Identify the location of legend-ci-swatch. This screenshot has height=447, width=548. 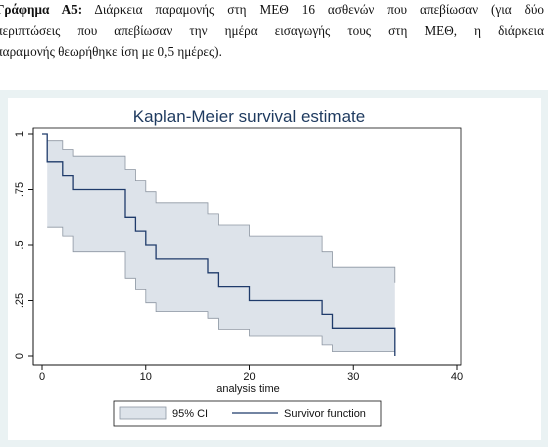
(143, 413).